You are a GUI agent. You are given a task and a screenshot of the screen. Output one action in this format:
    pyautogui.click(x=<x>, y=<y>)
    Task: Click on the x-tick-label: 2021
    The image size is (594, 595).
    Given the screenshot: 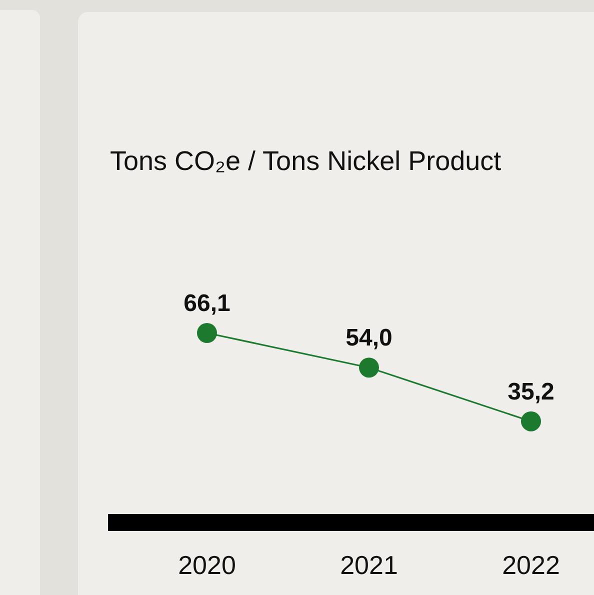 What is the action you would take?
    pyautogui.click(x=369, y=565)
    